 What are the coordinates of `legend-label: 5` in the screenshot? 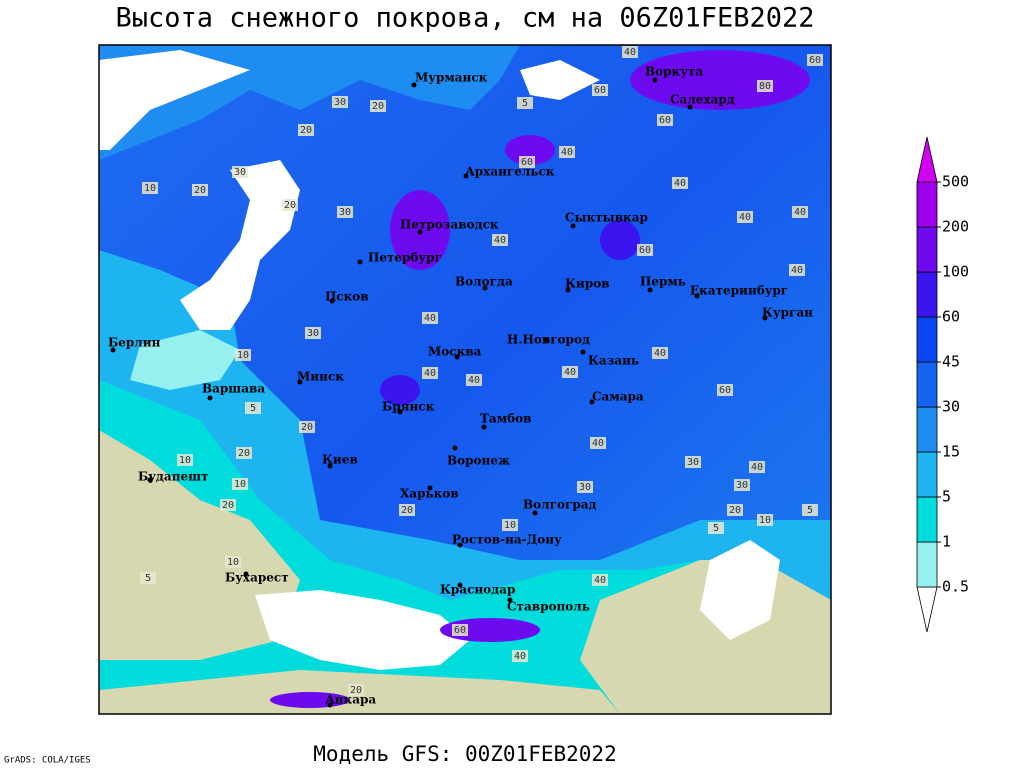 It's located at (946, 497).